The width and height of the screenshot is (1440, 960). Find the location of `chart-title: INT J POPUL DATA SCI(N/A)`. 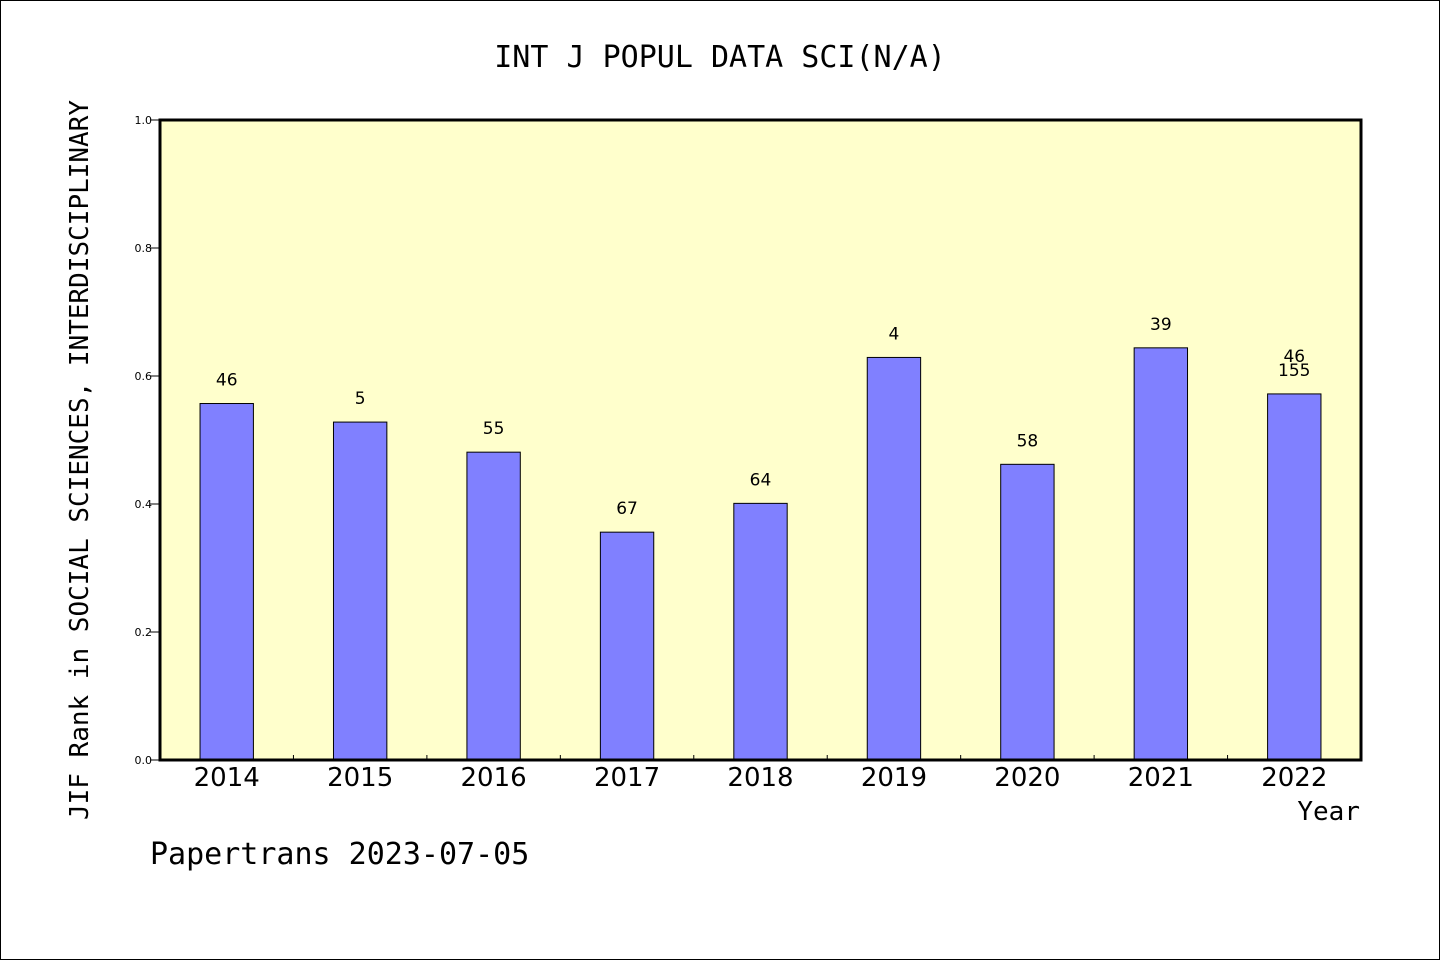

chart-title: INT J POPUL DATA SCI(N/A) is located at coordinates (720, 57).